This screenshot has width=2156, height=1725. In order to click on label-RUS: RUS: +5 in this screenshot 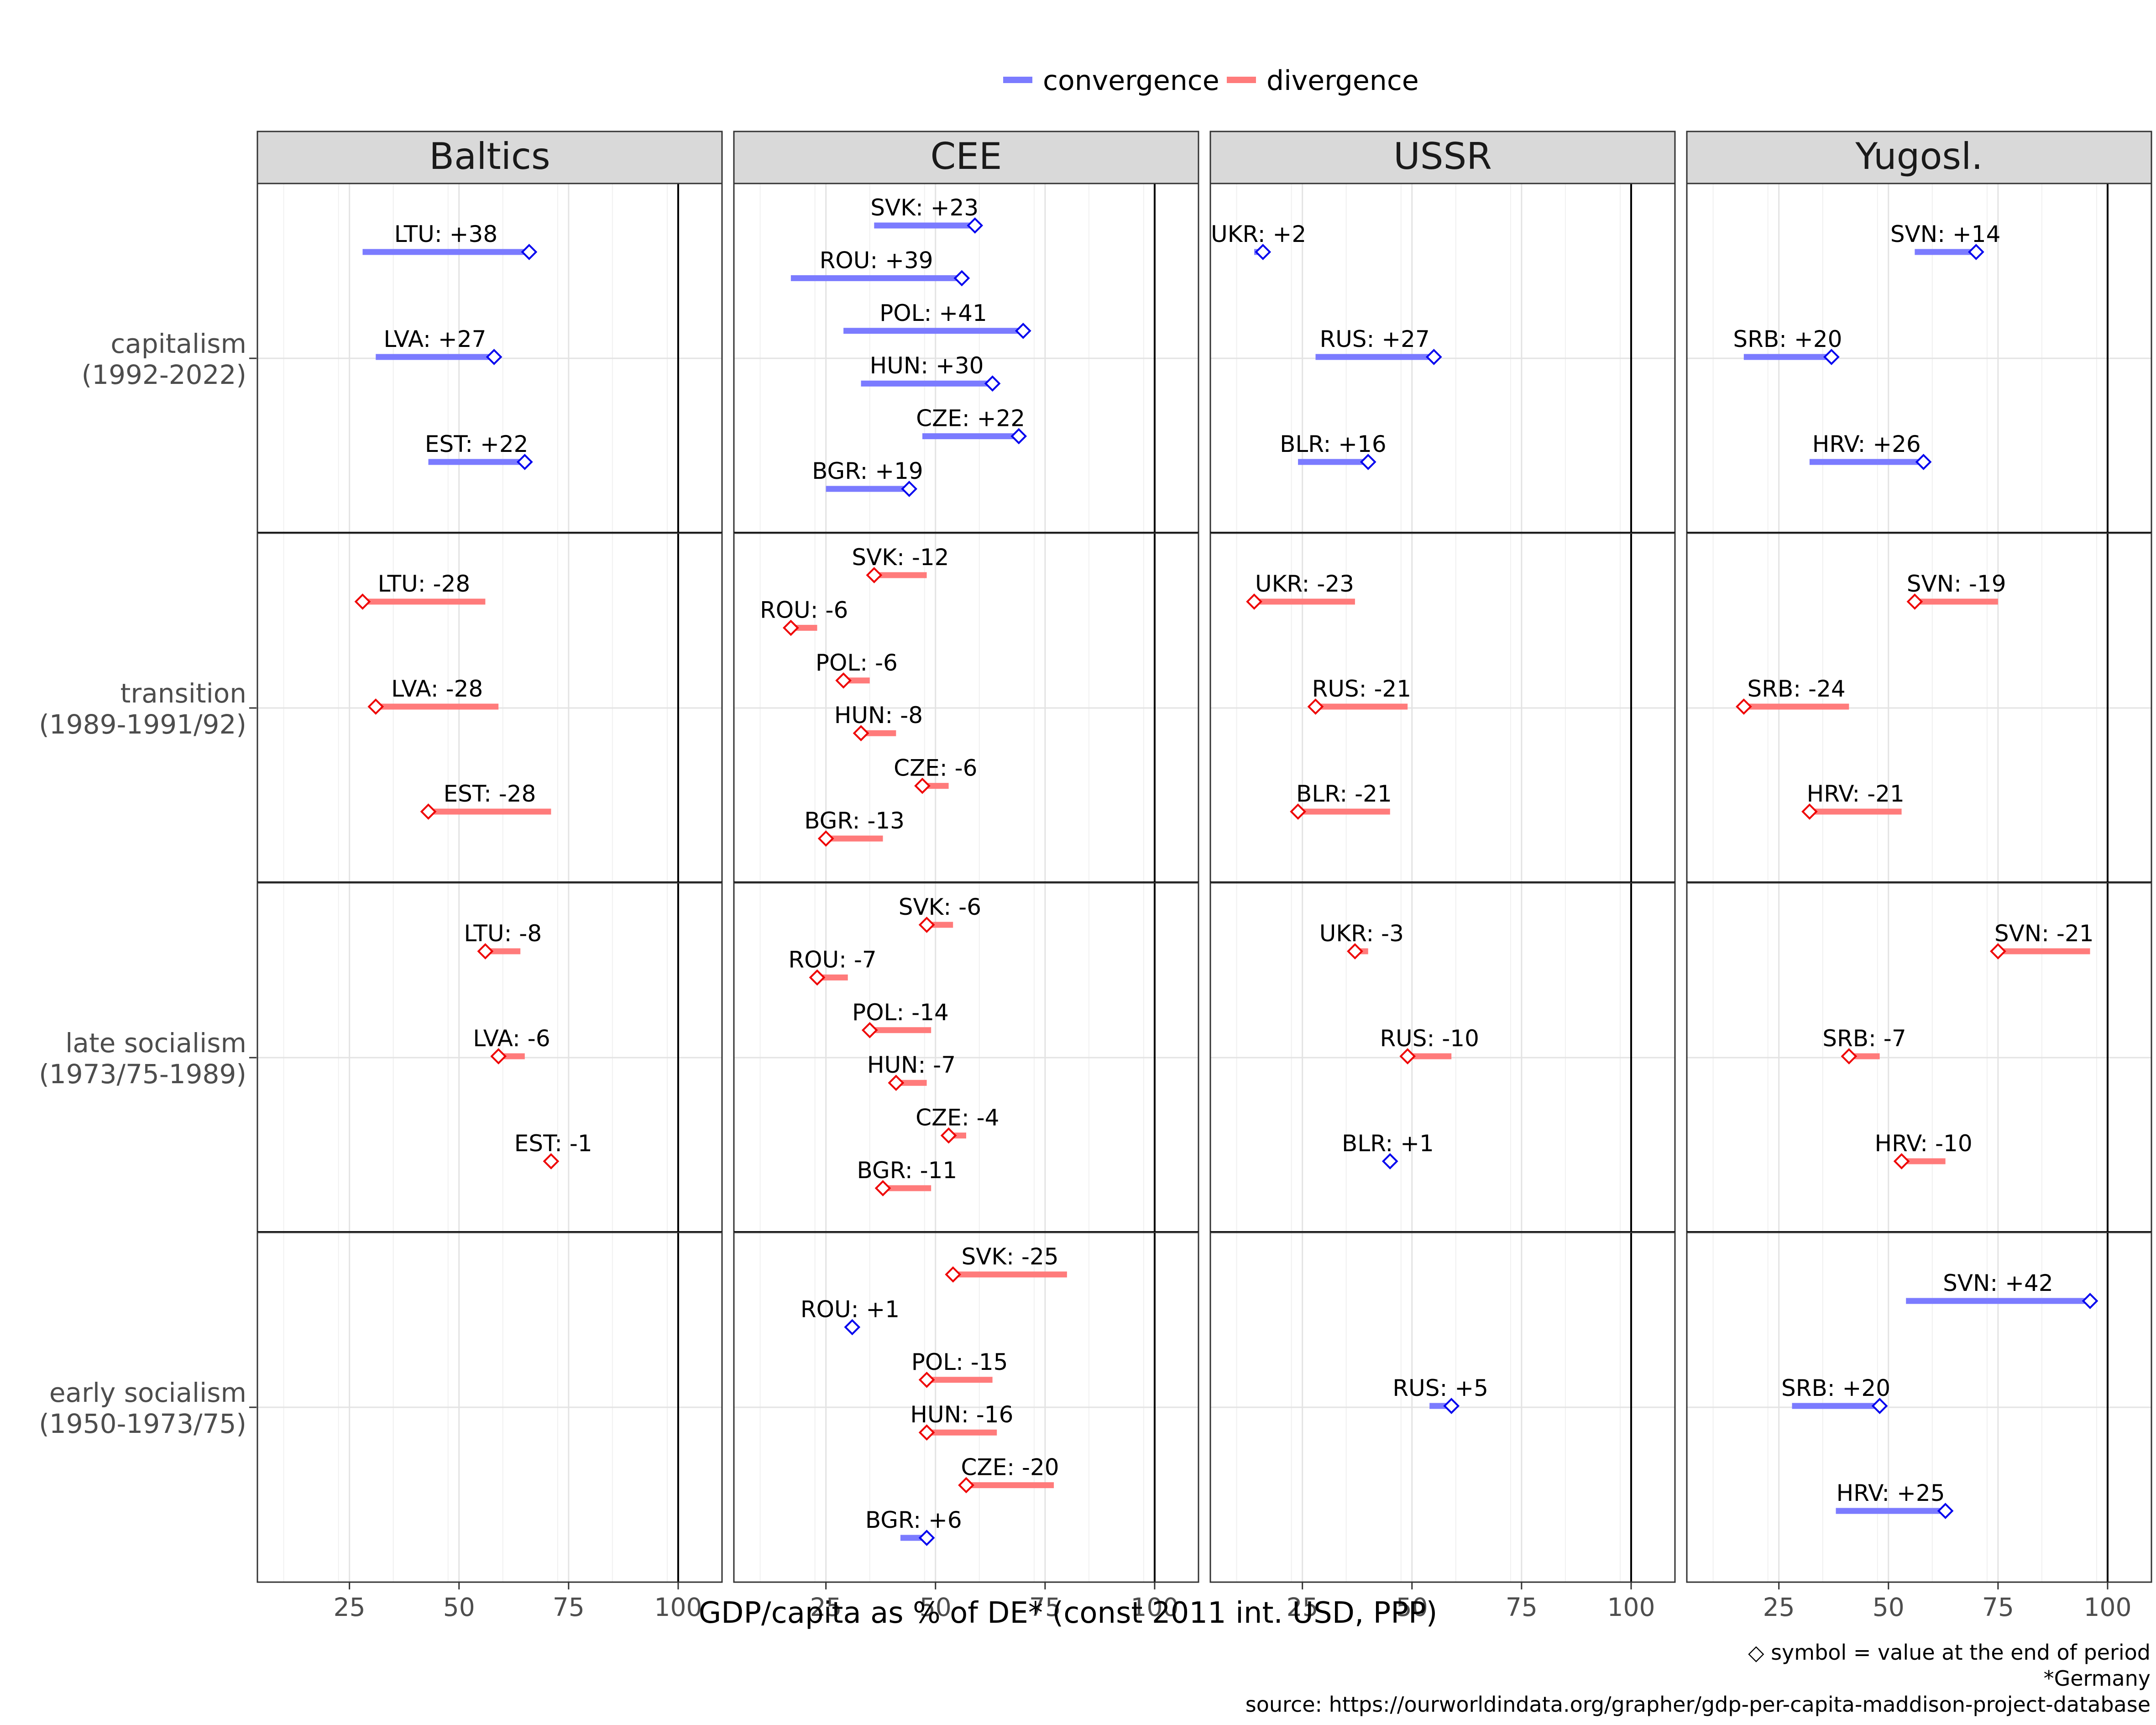, I will do `click(1440, 1388)`.